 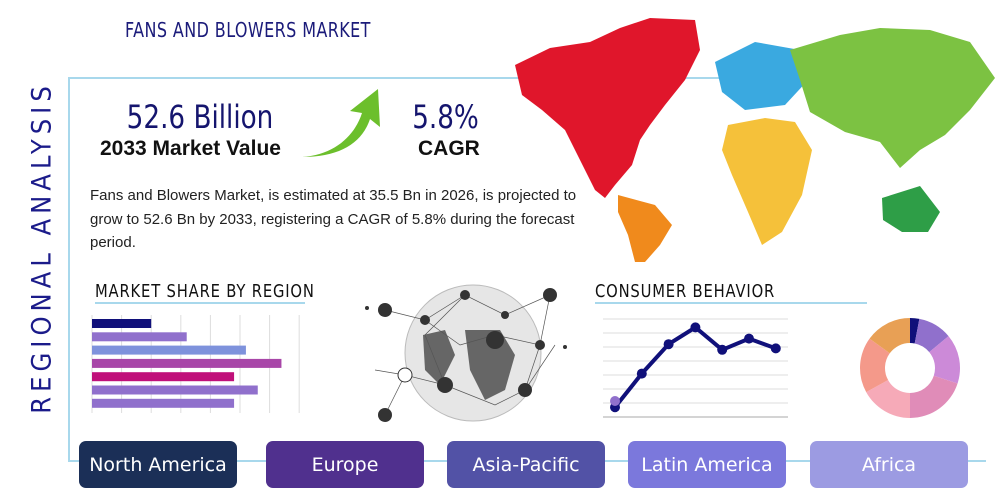 I want to click on market-value: 52.6 Billion, so click(x=200, y=117).